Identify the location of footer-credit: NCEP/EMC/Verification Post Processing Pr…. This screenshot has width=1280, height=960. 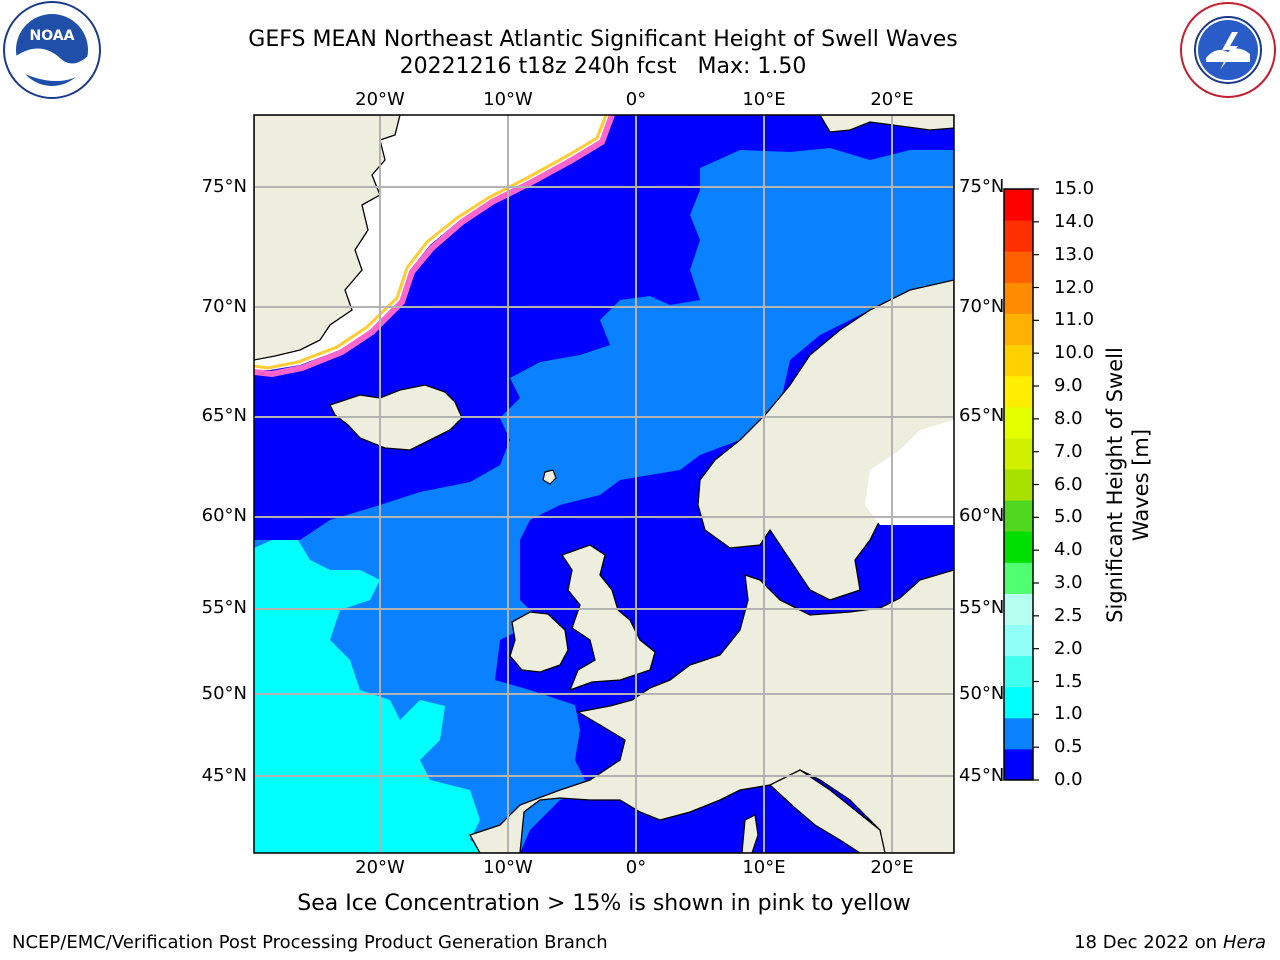
(310, 942).